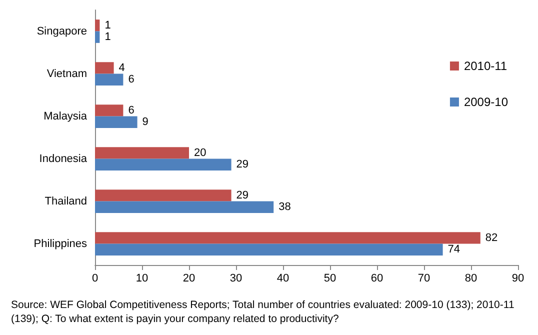  Describe the element at coordinates (145, 122) in the screenshot. I see `data-label: 9` at that location.